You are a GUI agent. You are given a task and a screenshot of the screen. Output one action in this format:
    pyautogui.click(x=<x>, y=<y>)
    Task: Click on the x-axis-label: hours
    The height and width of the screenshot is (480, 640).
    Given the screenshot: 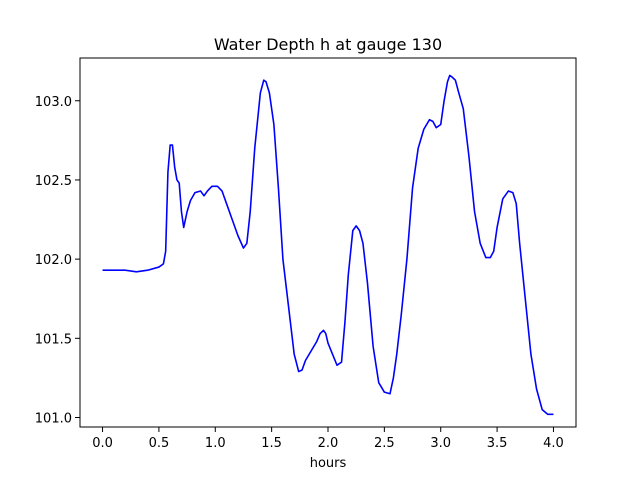 What is the action you would take?
    pyautogui.click(x=328, y=463)
    